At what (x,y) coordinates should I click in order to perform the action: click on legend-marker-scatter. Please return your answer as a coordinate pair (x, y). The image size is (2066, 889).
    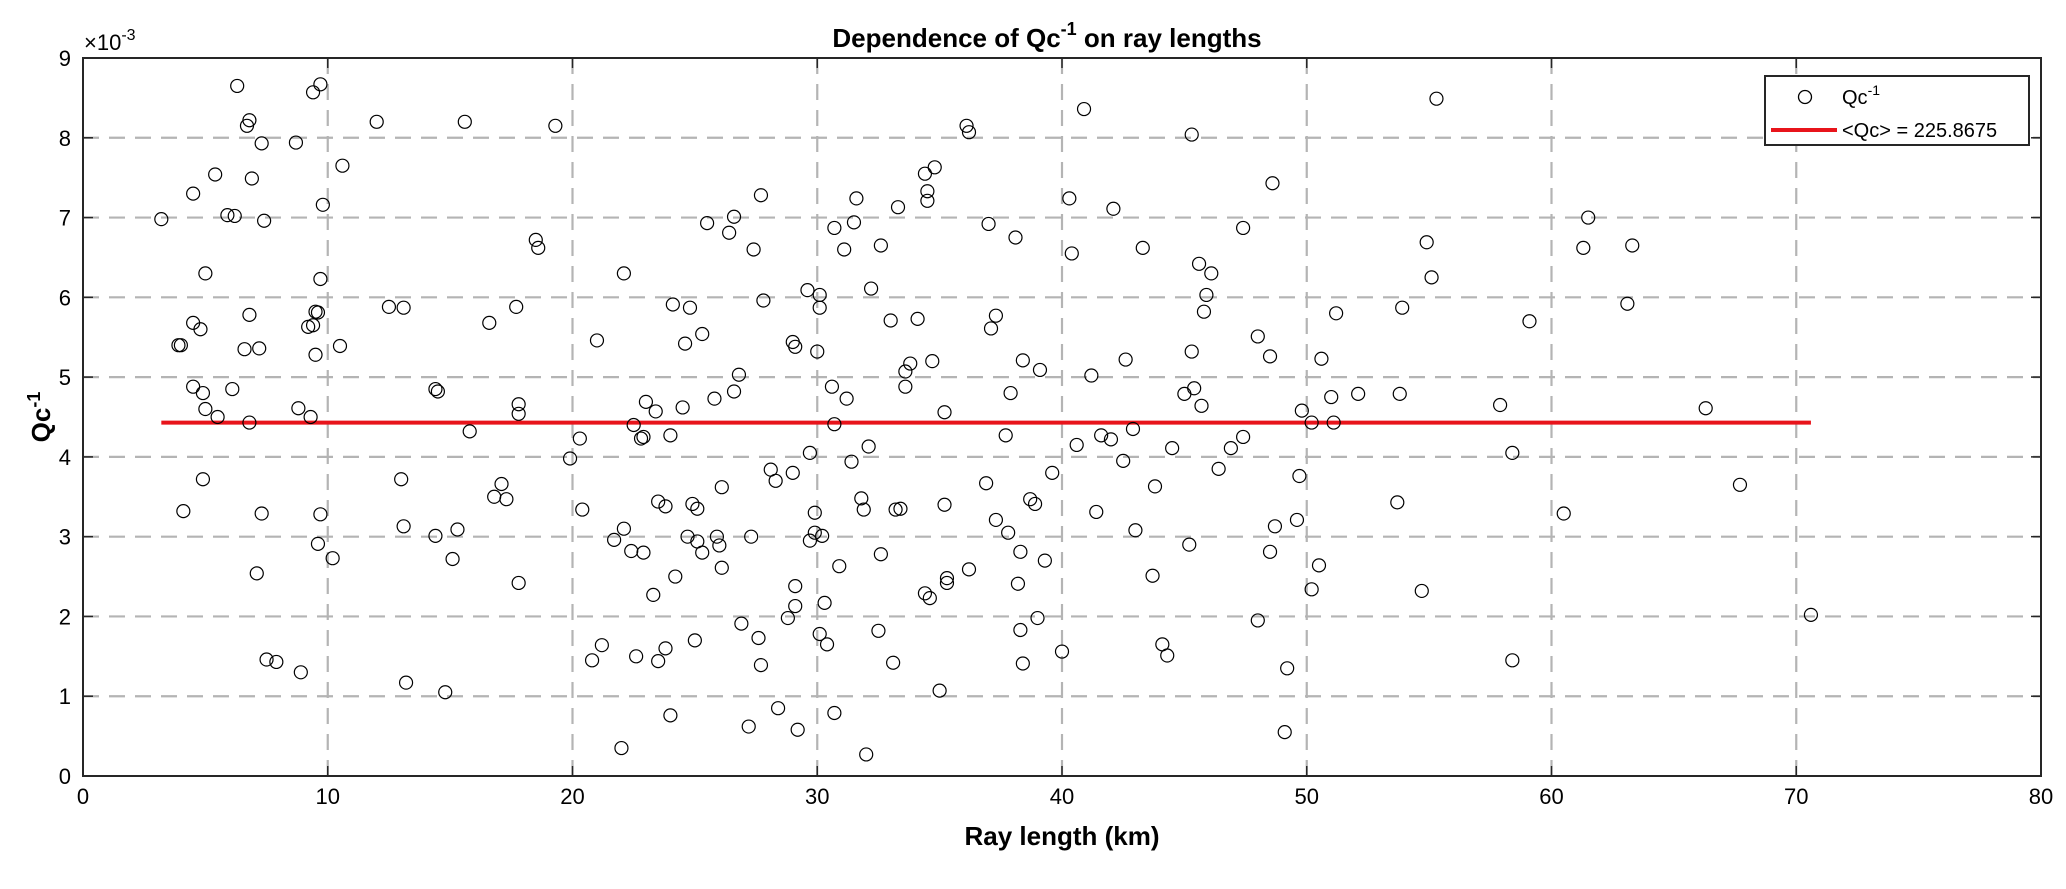
    Looking at the image, I should click on (1805, 97).